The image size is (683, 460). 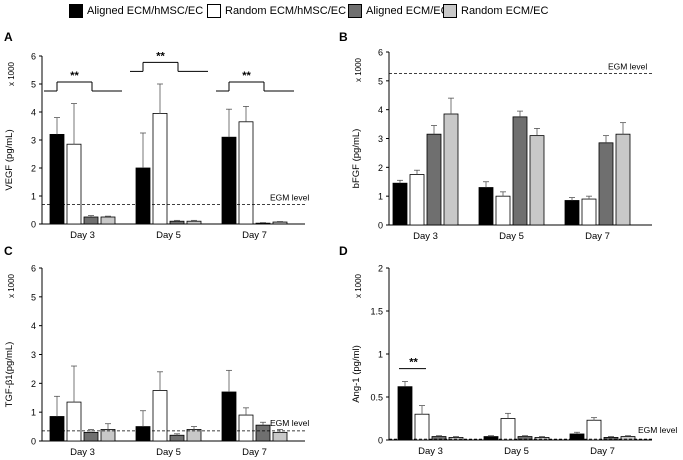 What do you see at coordinates (376, 312) in the screenshot?
I see `y-tick-label: 1.5` at bounding box center [376, 312].